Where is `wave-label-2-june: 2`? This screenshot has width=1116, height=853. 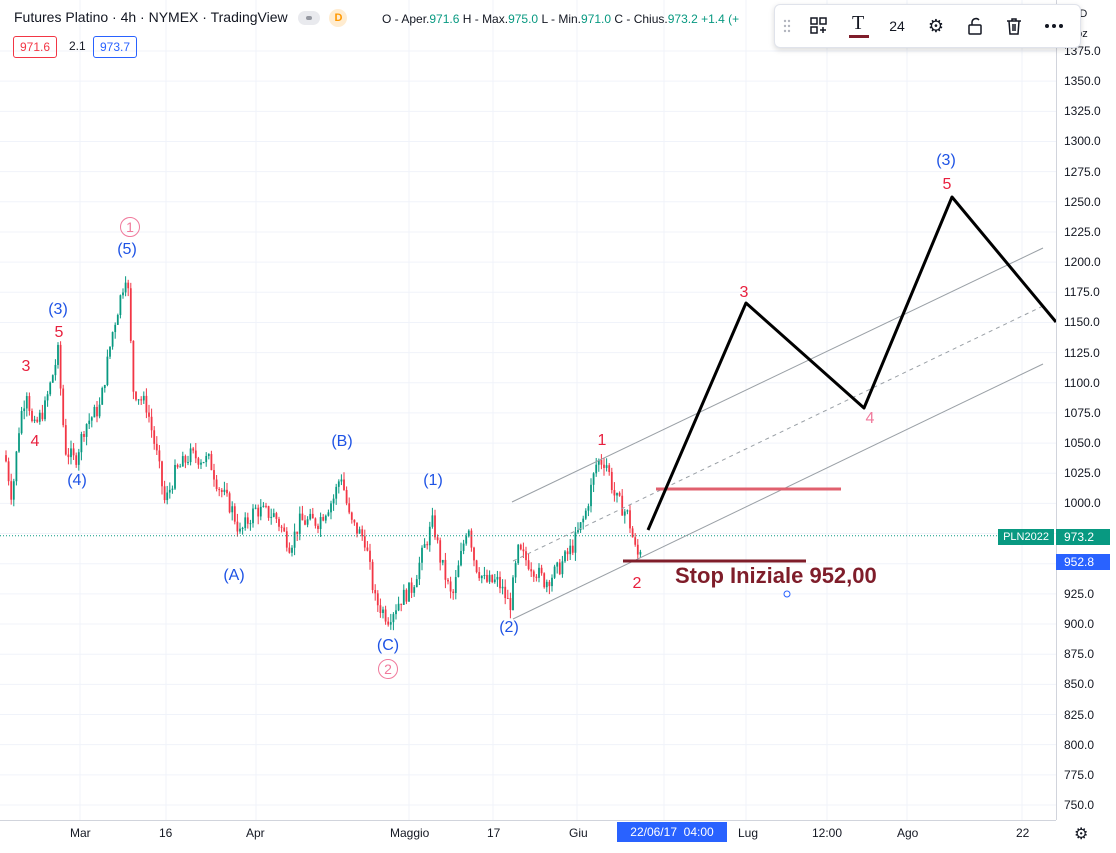 wave-label-2-june: 2 is located at coordinates (637, 583).